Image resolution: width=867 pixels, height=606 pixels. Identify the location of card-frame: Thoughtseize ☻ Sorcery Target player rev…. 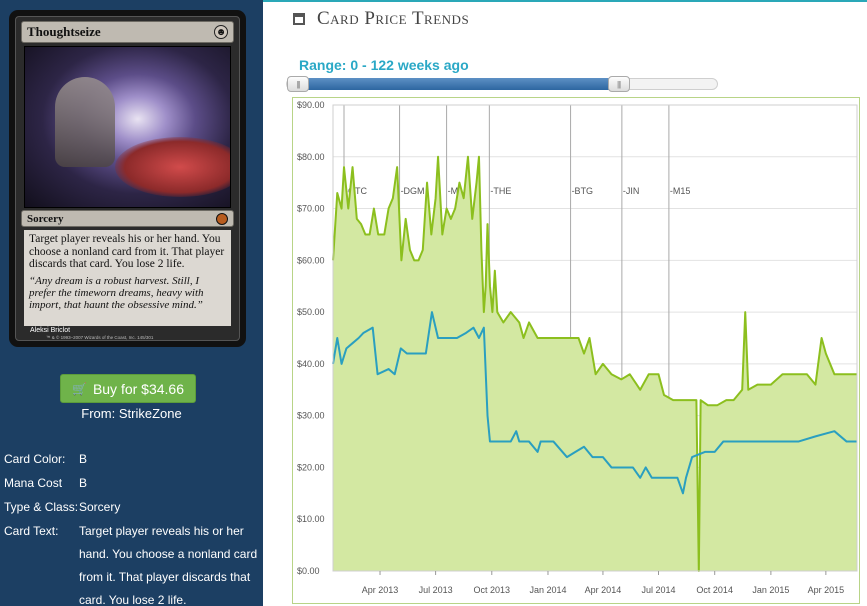
(127, 178).